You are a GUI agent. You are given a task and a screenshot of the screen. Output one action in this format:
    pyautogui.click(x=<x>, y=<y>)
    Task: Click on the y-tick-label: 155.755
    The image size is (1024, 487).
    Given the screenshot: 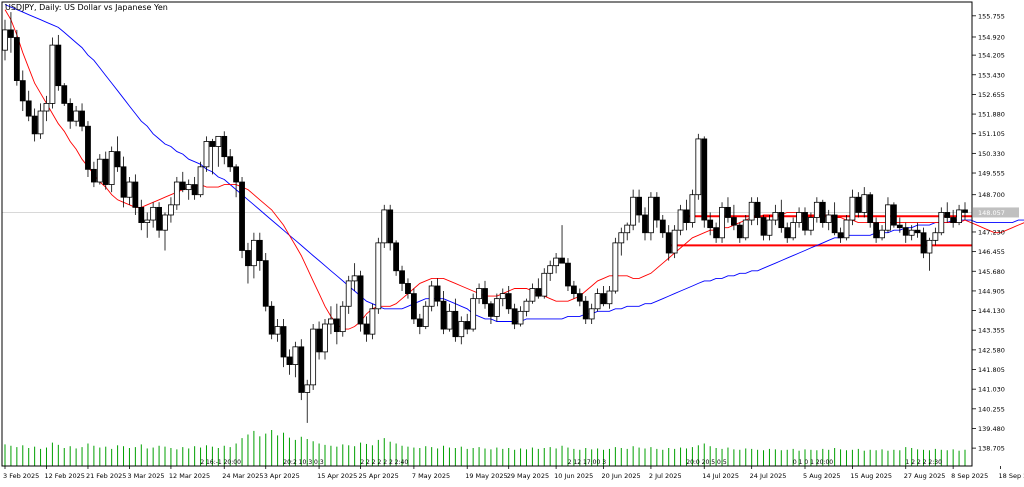 What is the action you would take?
    pyautogui.click(x=991, y=16)
    